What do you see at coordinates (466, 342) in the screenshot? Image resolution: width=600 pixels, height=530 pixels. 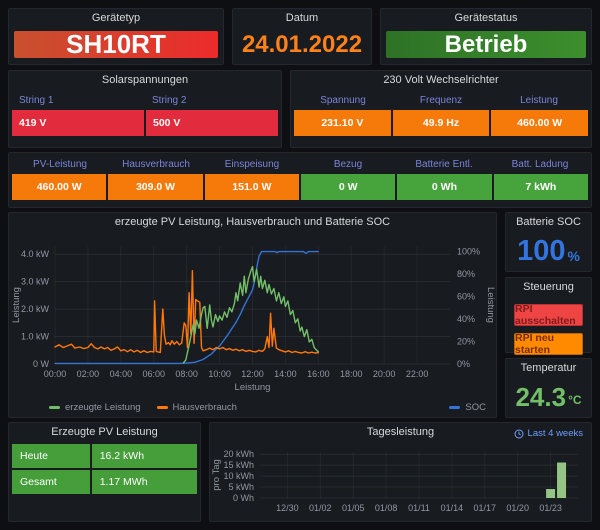 I see `svg-text: 20%` at bounding box center [466, 342].